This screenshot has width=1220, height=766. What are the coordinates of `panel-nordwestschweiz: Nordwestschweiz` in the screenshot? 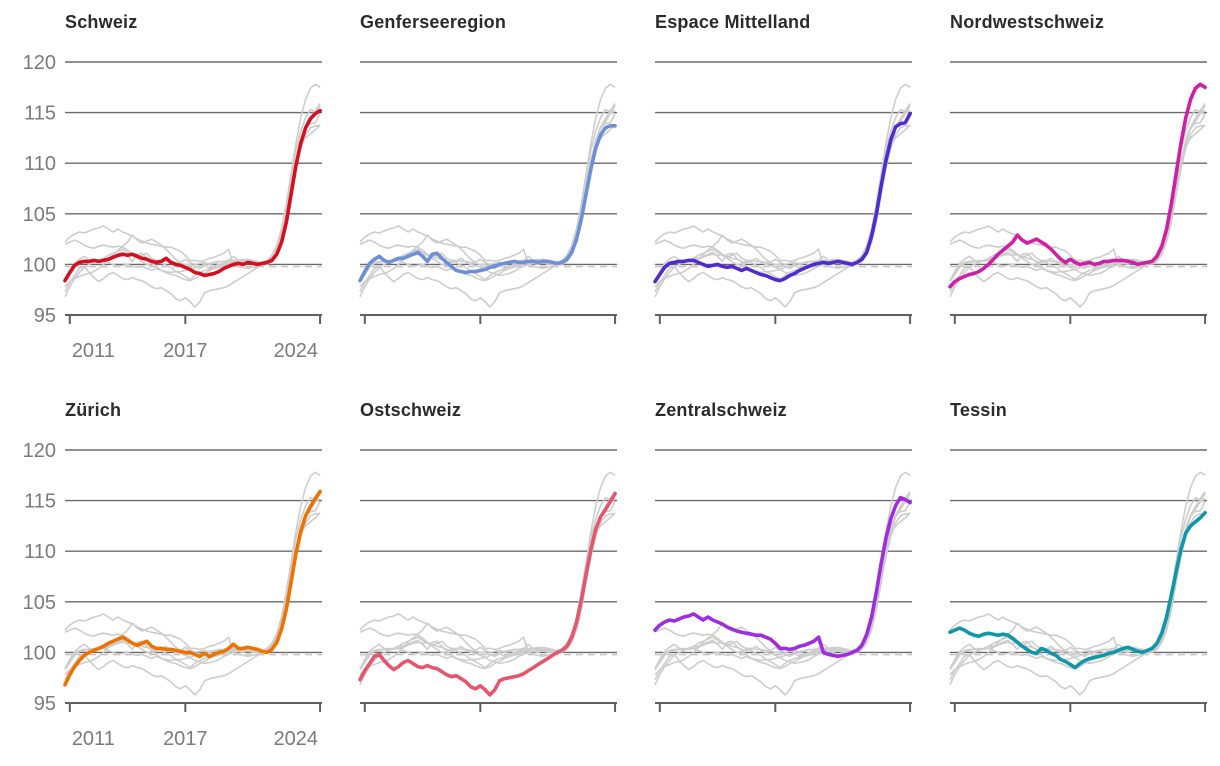 It's located at (1050, 189).